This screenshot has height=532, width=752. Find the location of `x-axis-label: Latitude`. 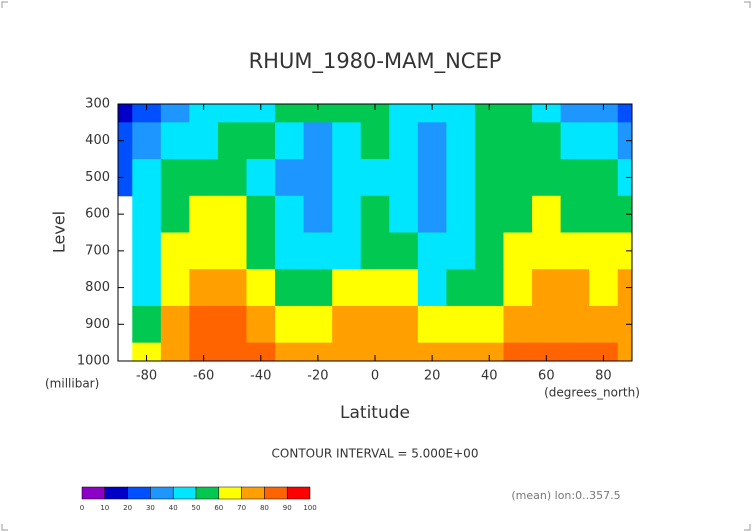

x-axis-label: Latitude is located at coordinates (375, 413).